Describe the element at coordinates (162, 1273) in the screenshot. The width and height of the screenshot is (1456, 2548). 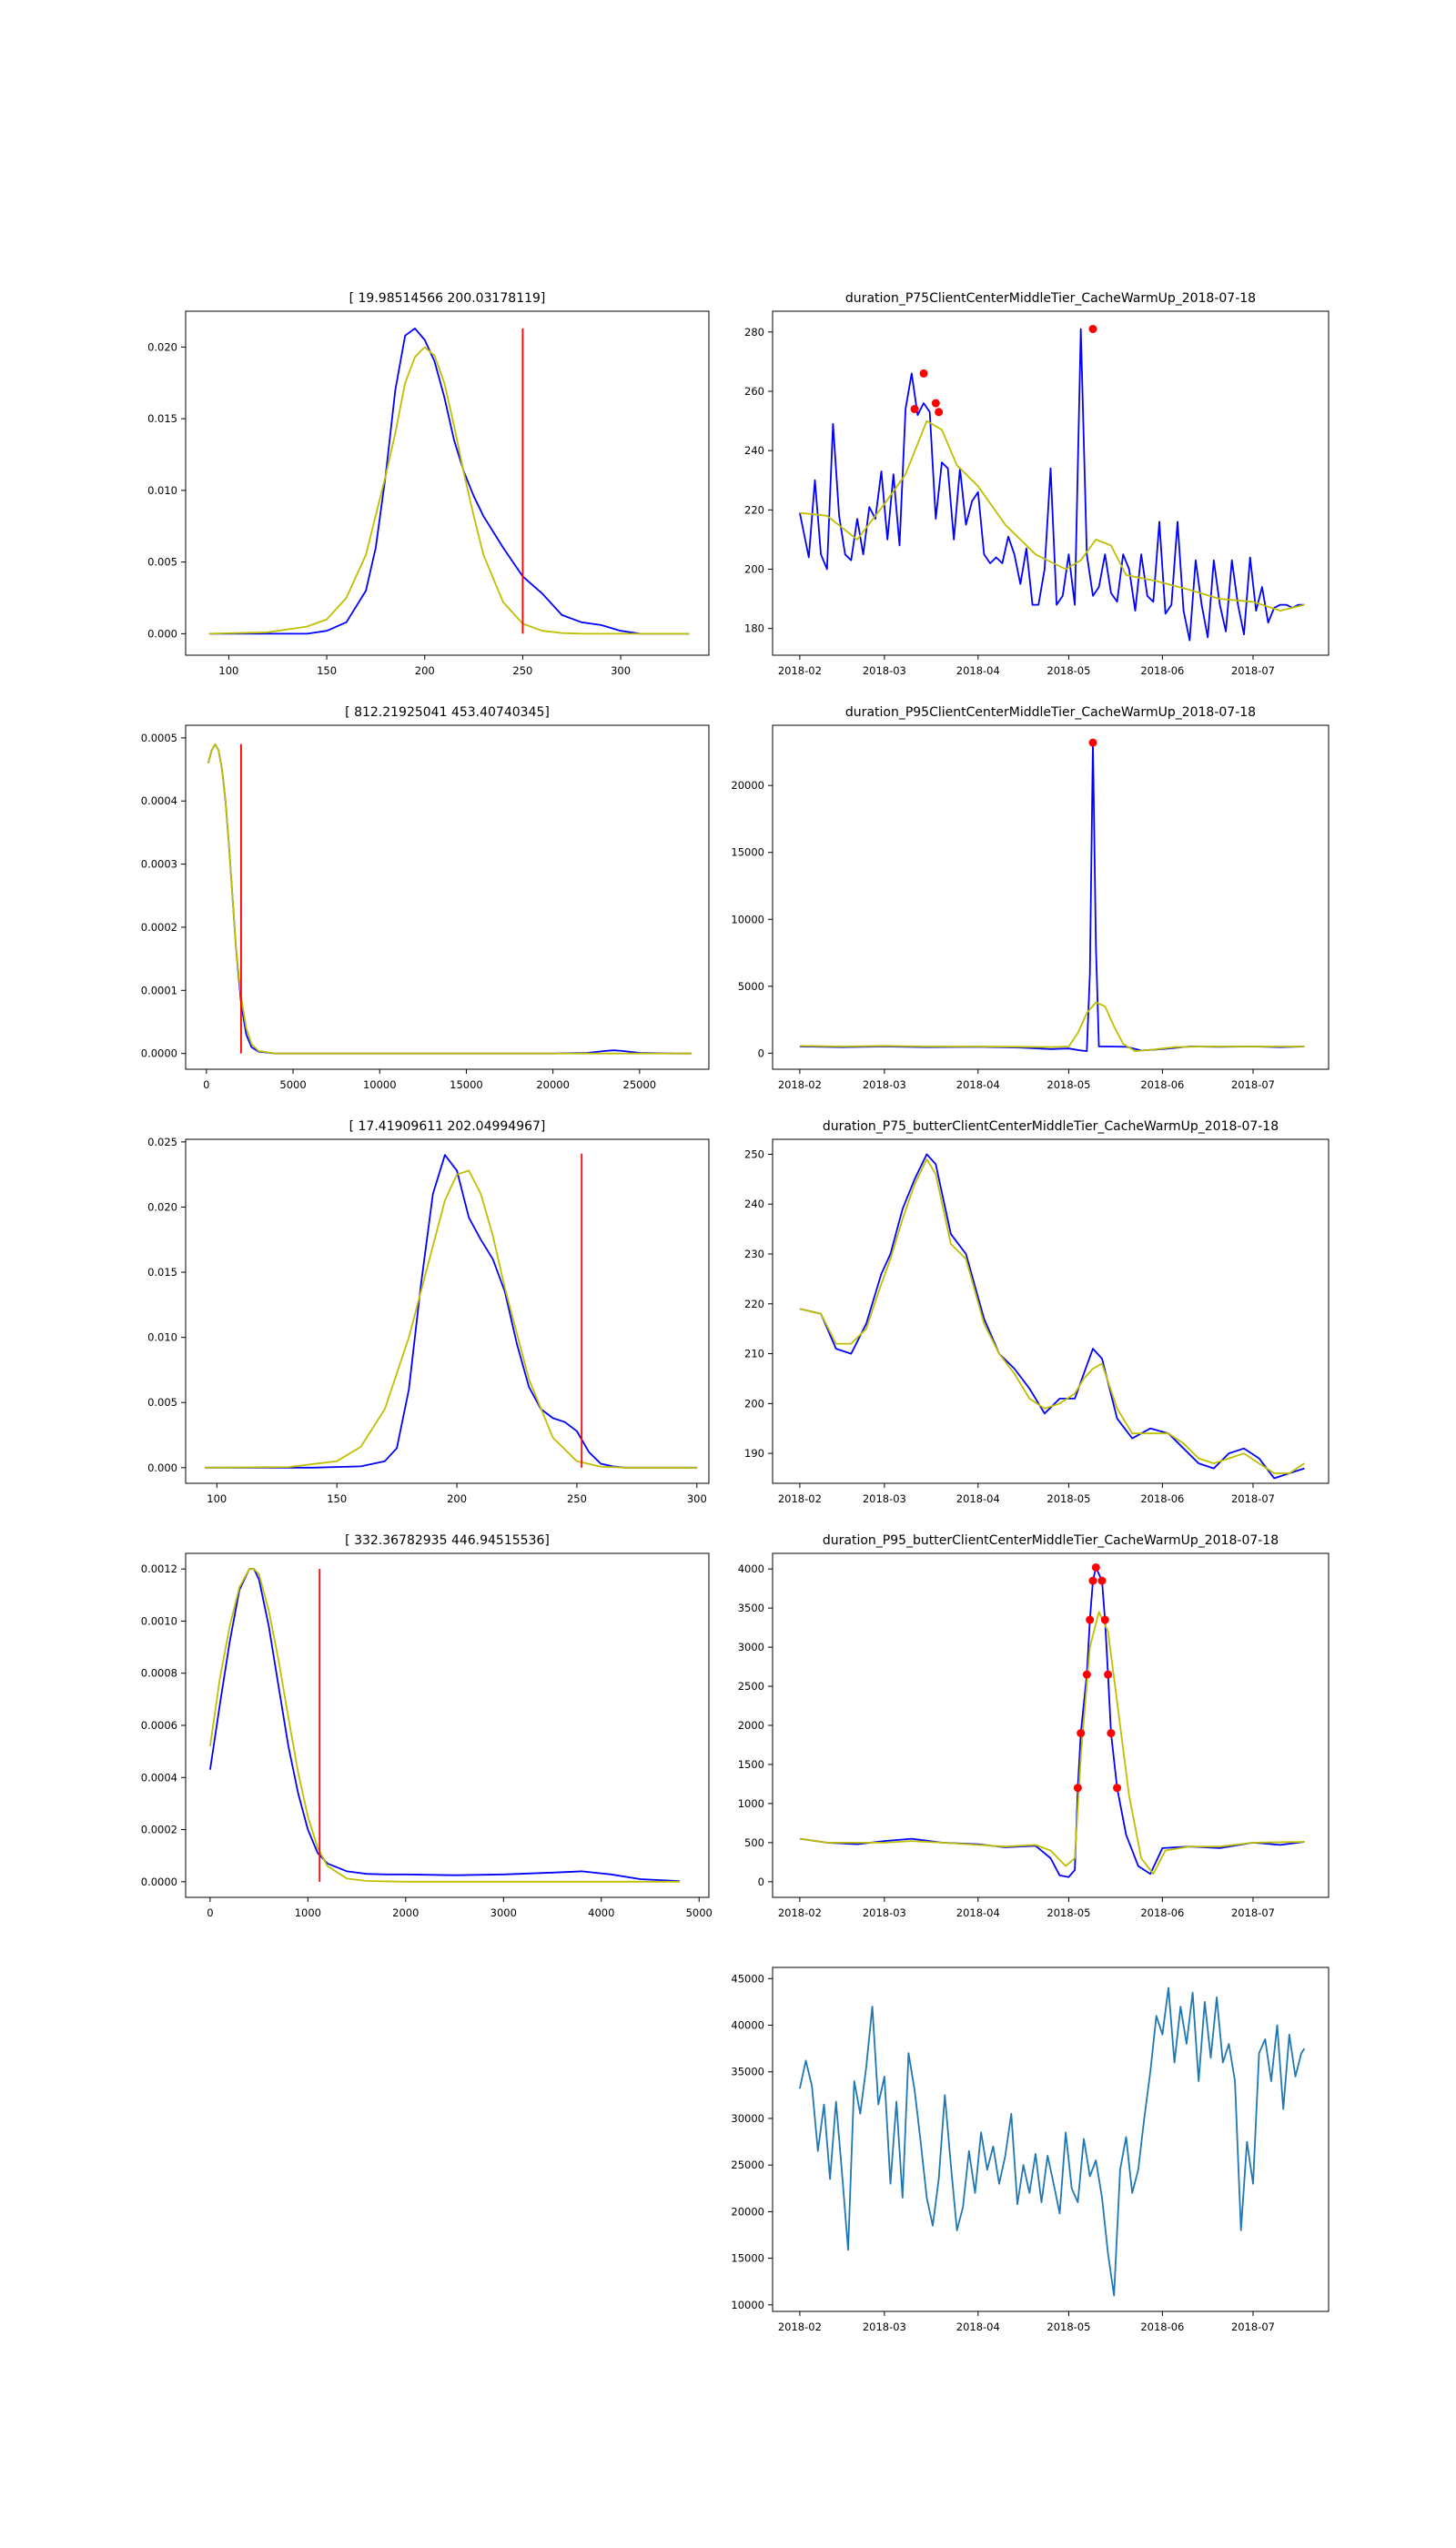
I see `y-tick-label: 0.015` at that location.